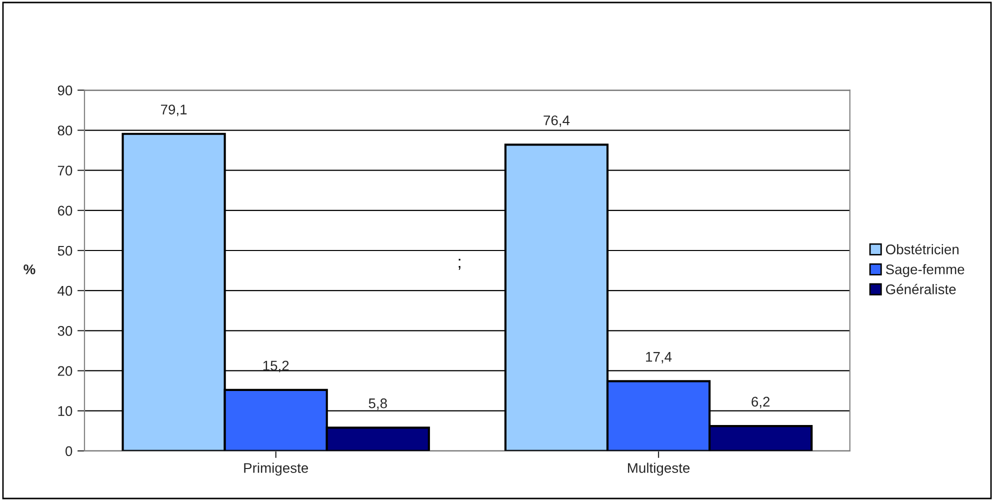 This screenshot has height=501, width=994. Describe the element at coordinates (65, 291) in the screenshot. I see `y-tick-label: 40` at that location.